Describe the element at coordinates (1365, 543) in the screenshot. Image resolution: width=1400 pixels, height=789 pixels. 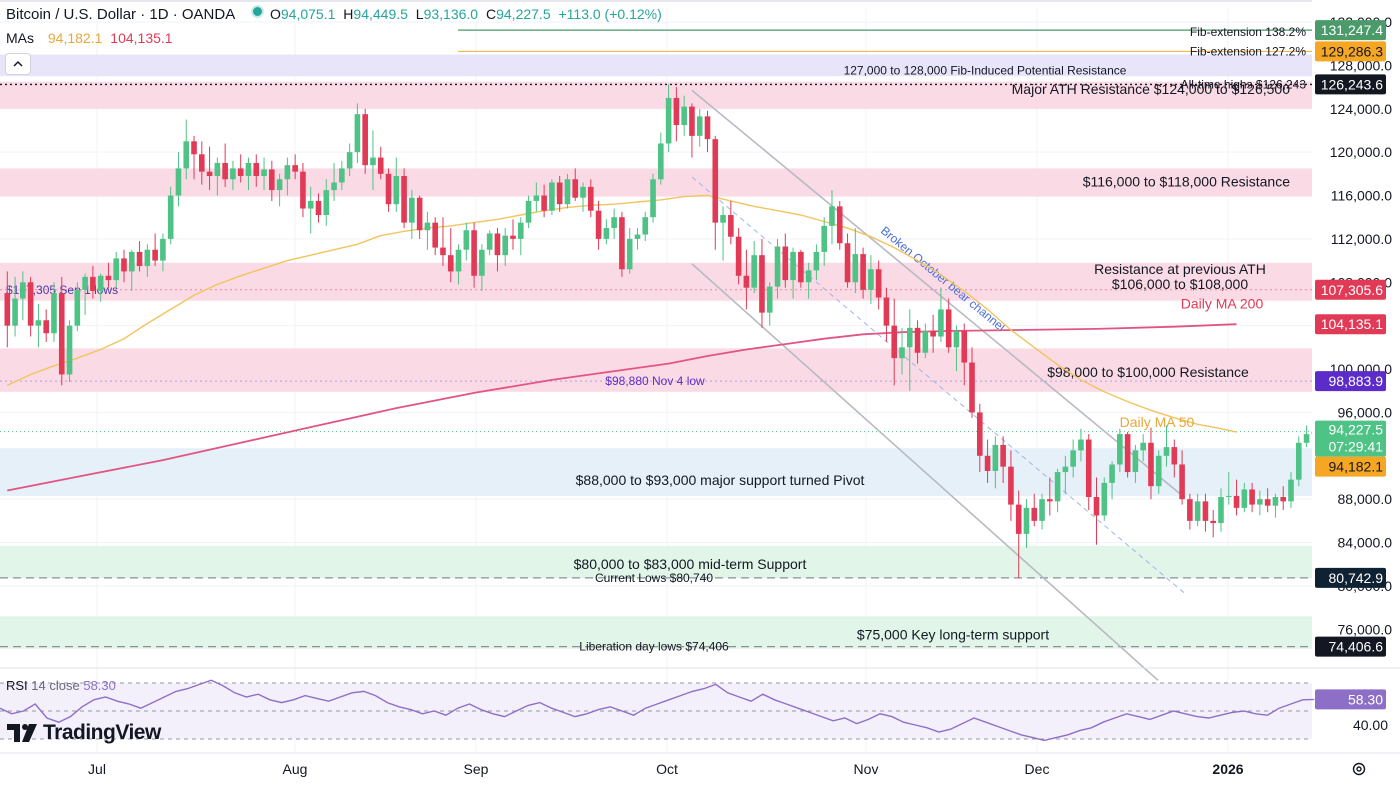
I see `y-tick-label: 84,000.0` at that location.